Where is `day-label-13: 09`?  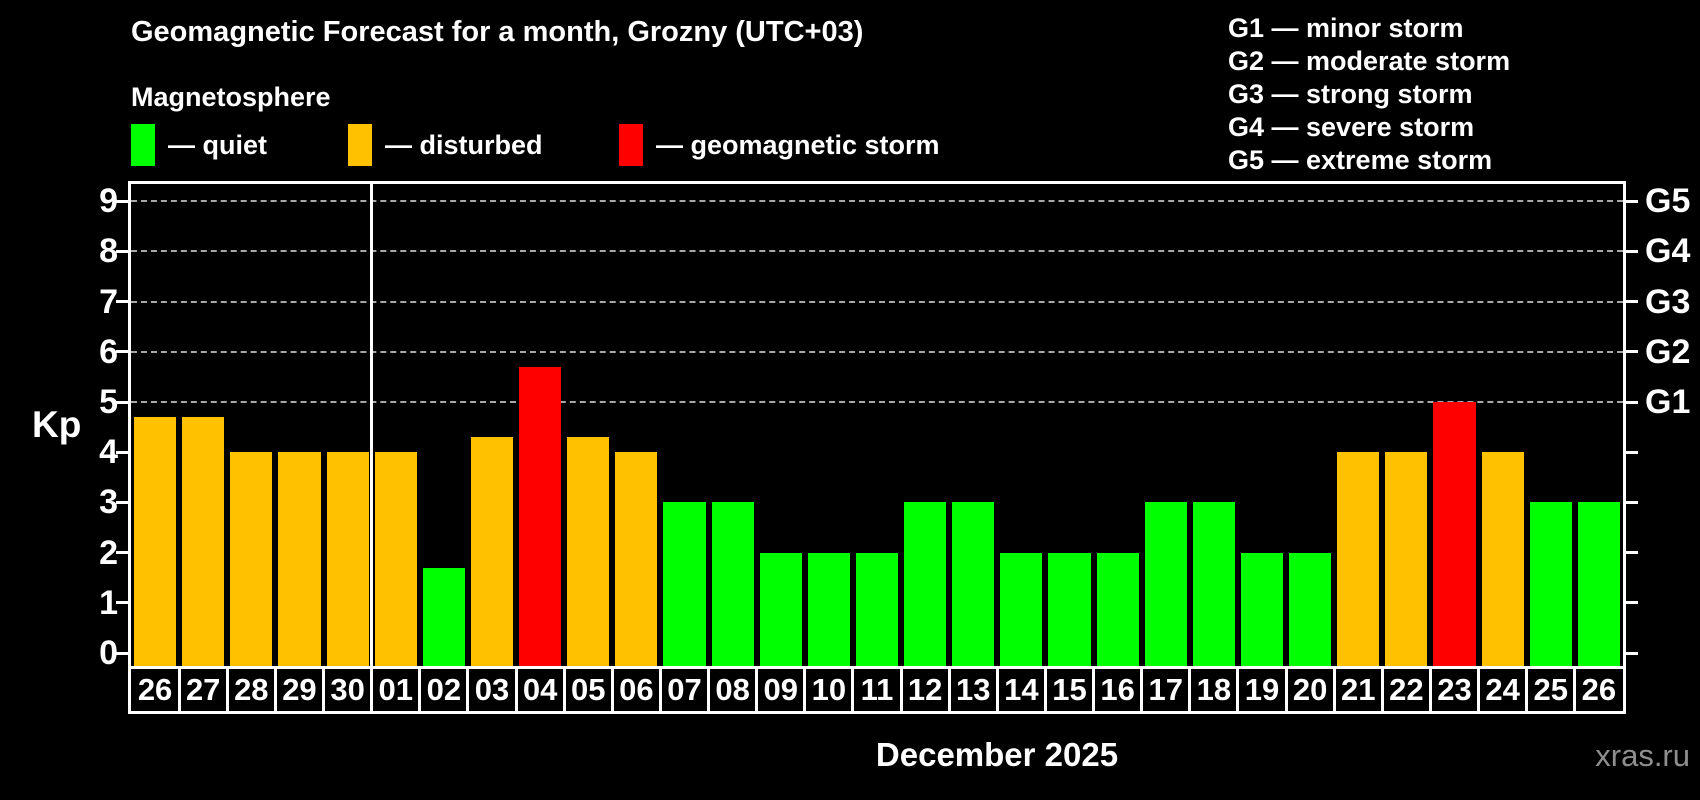
day-label-13: 09 is located at coordinates (780, 689).